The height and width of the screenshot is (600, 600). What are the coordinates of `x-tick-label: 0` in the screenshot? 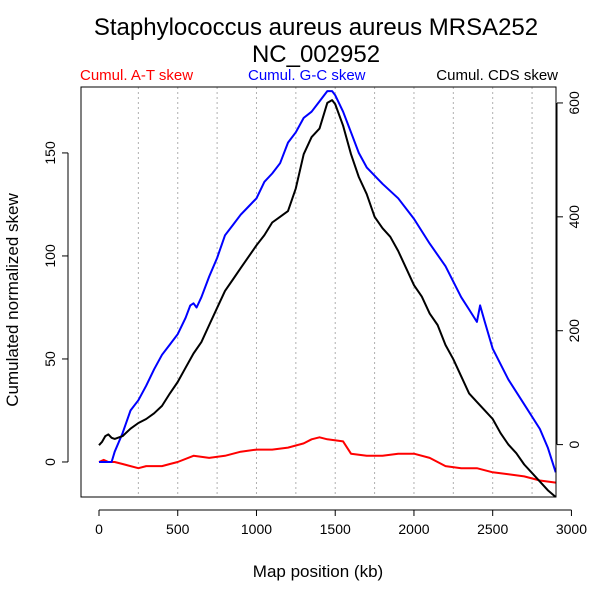 It's located at (99, 529).